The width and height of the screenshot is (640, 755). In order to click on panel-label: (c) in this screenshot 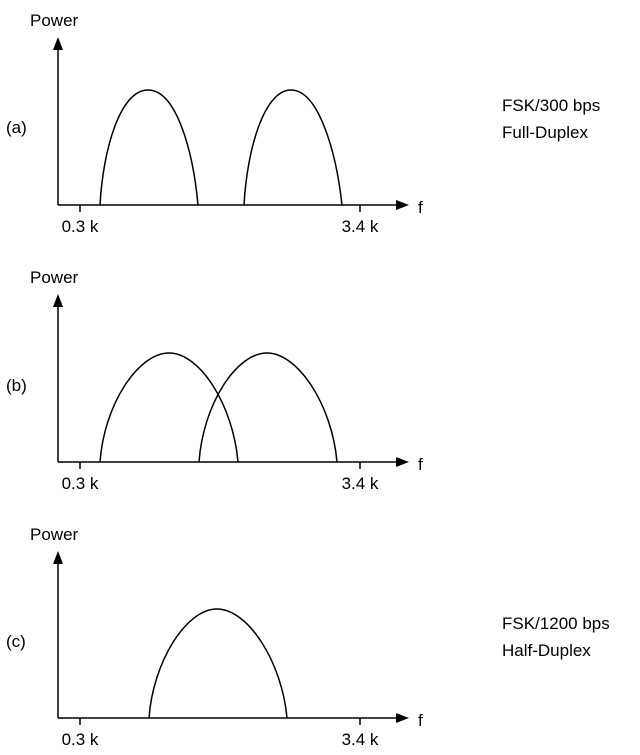, I will do `click(16, 641)`.